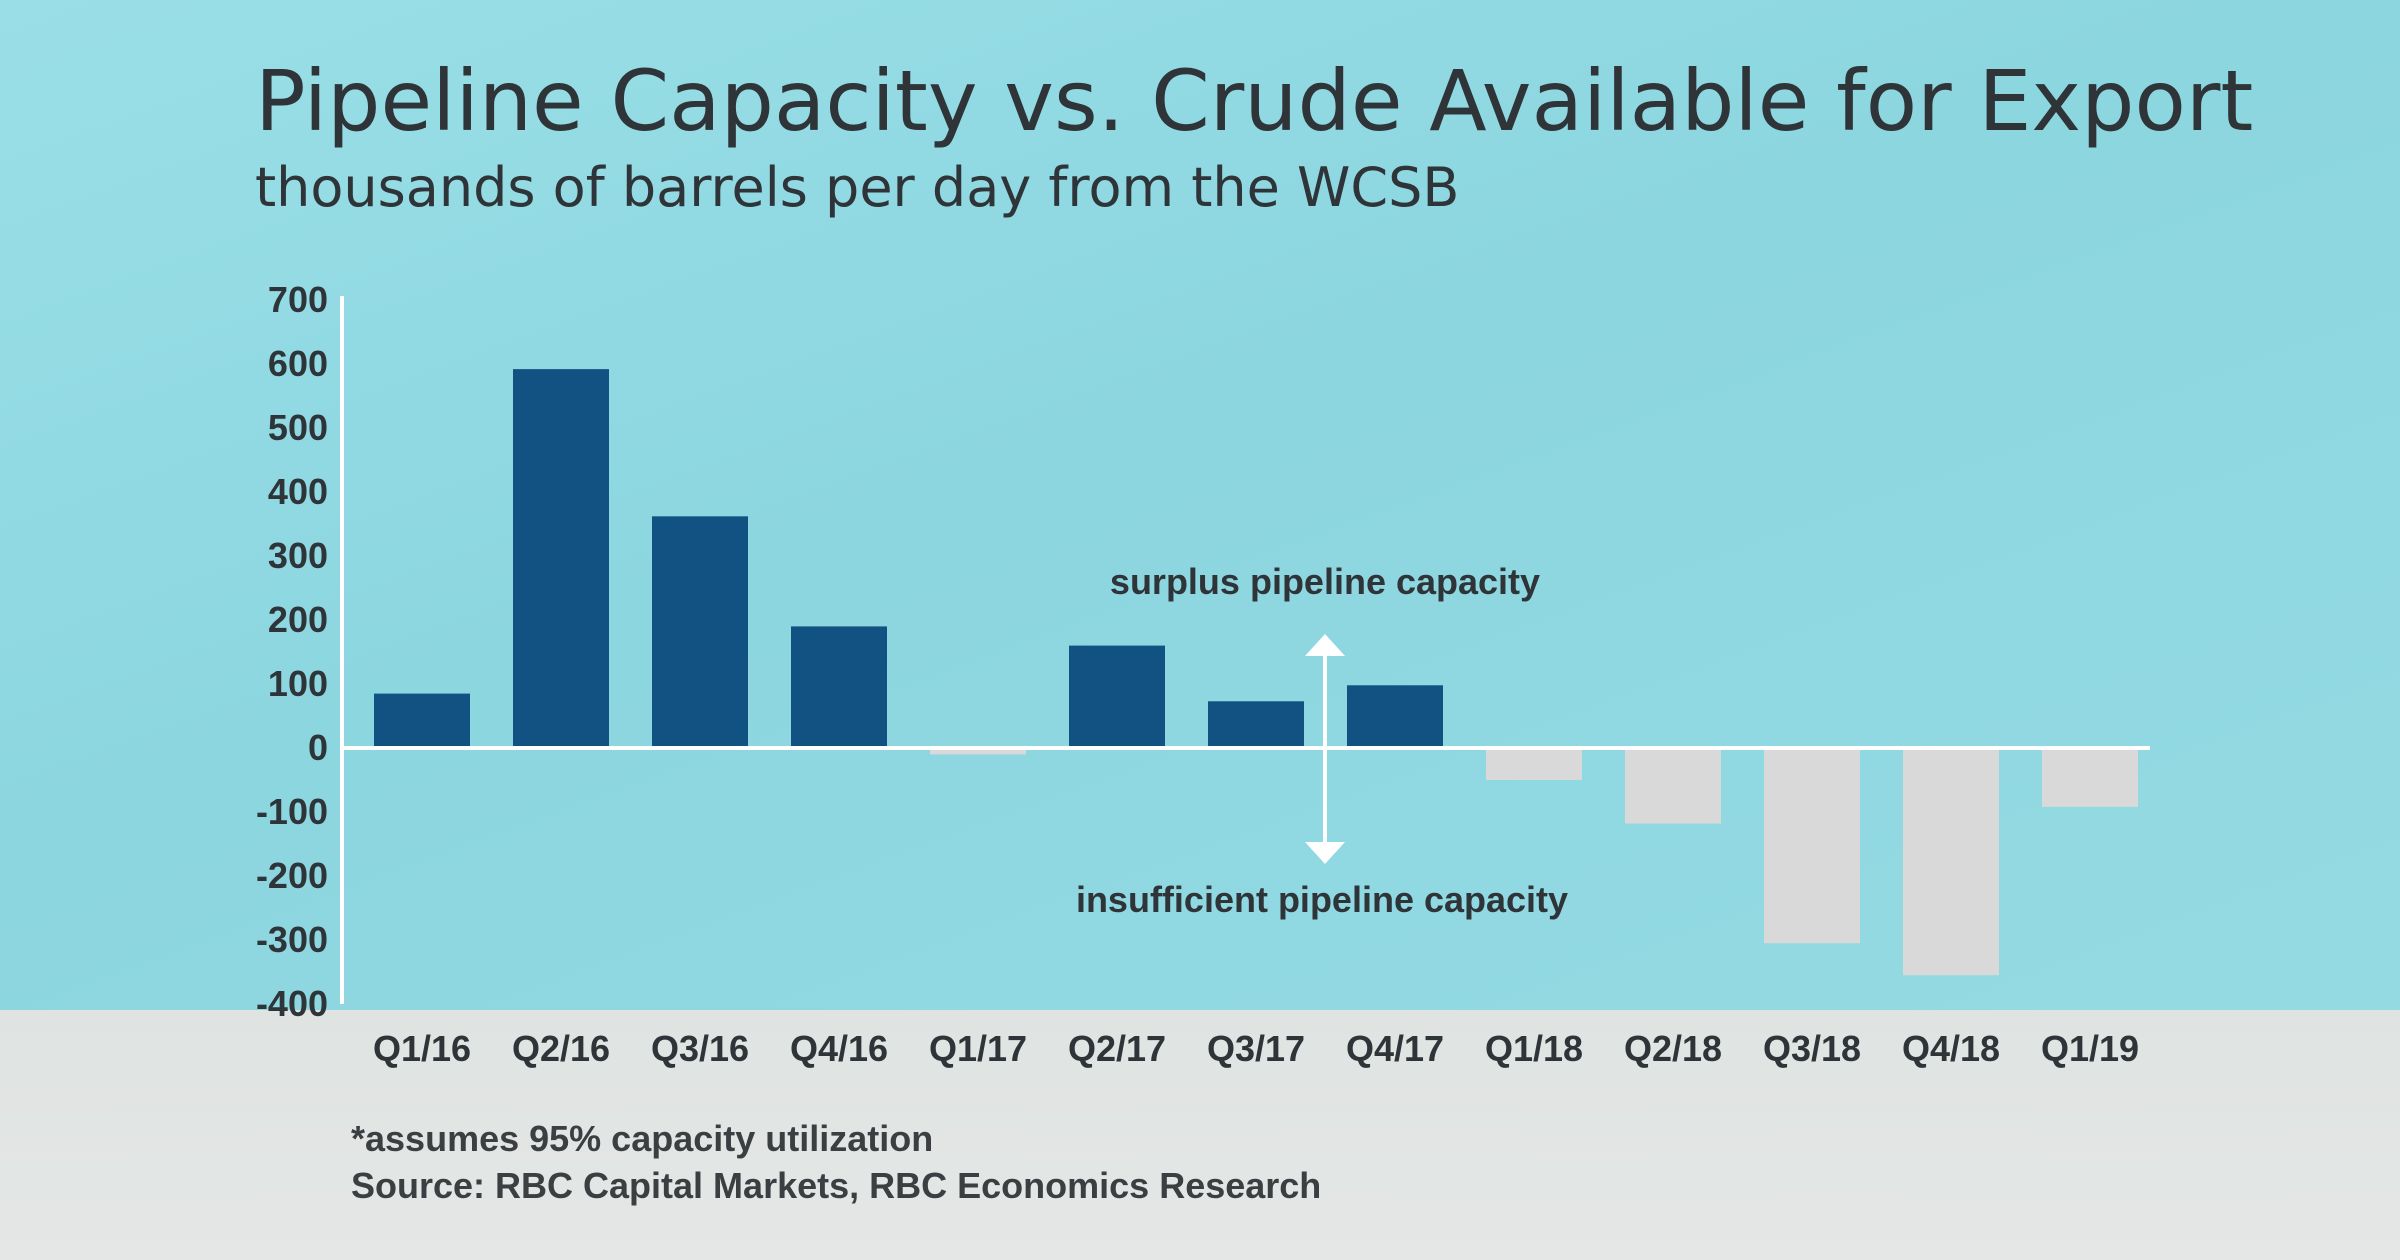 The height and width of the screenshot is (1260, 2400). What do you see at coordinates (298, 683) in the screenshot?
I see `y-tick-label: 100` at bounding box center [298, 683].